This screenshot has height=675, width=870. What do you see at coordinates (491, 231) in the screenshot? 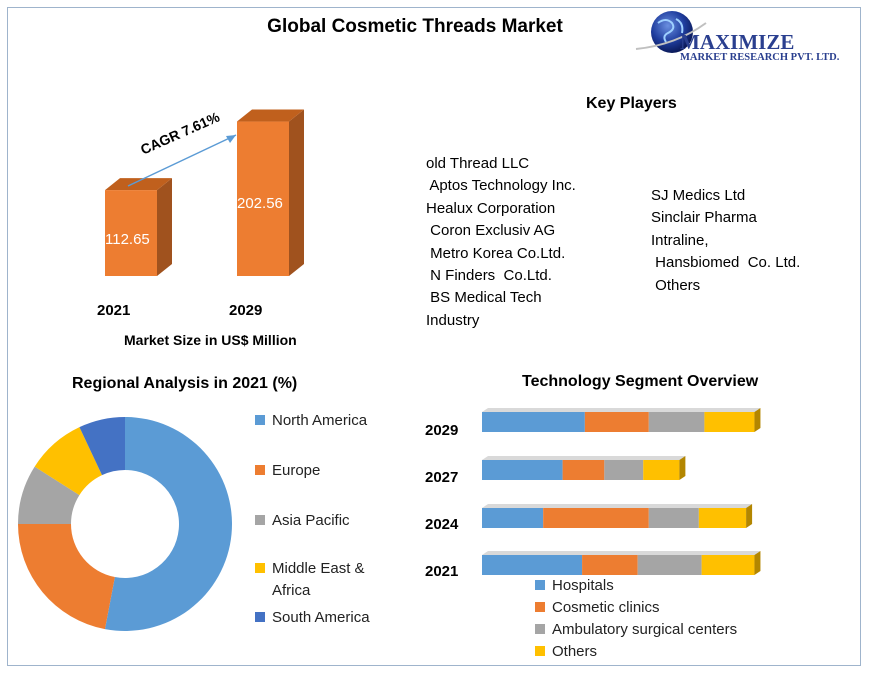
I see `key-player-item: Coron Exclusiv AG` at bounding box center [491, 231].